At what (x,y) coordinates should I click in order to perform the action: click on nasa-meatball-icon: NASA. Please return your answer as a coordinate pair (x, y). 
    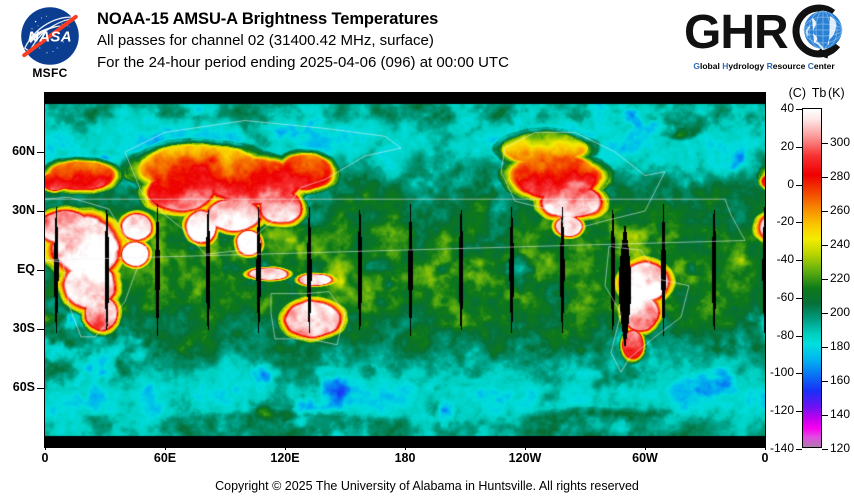
    Looking at the image, I should click on (50, 36).